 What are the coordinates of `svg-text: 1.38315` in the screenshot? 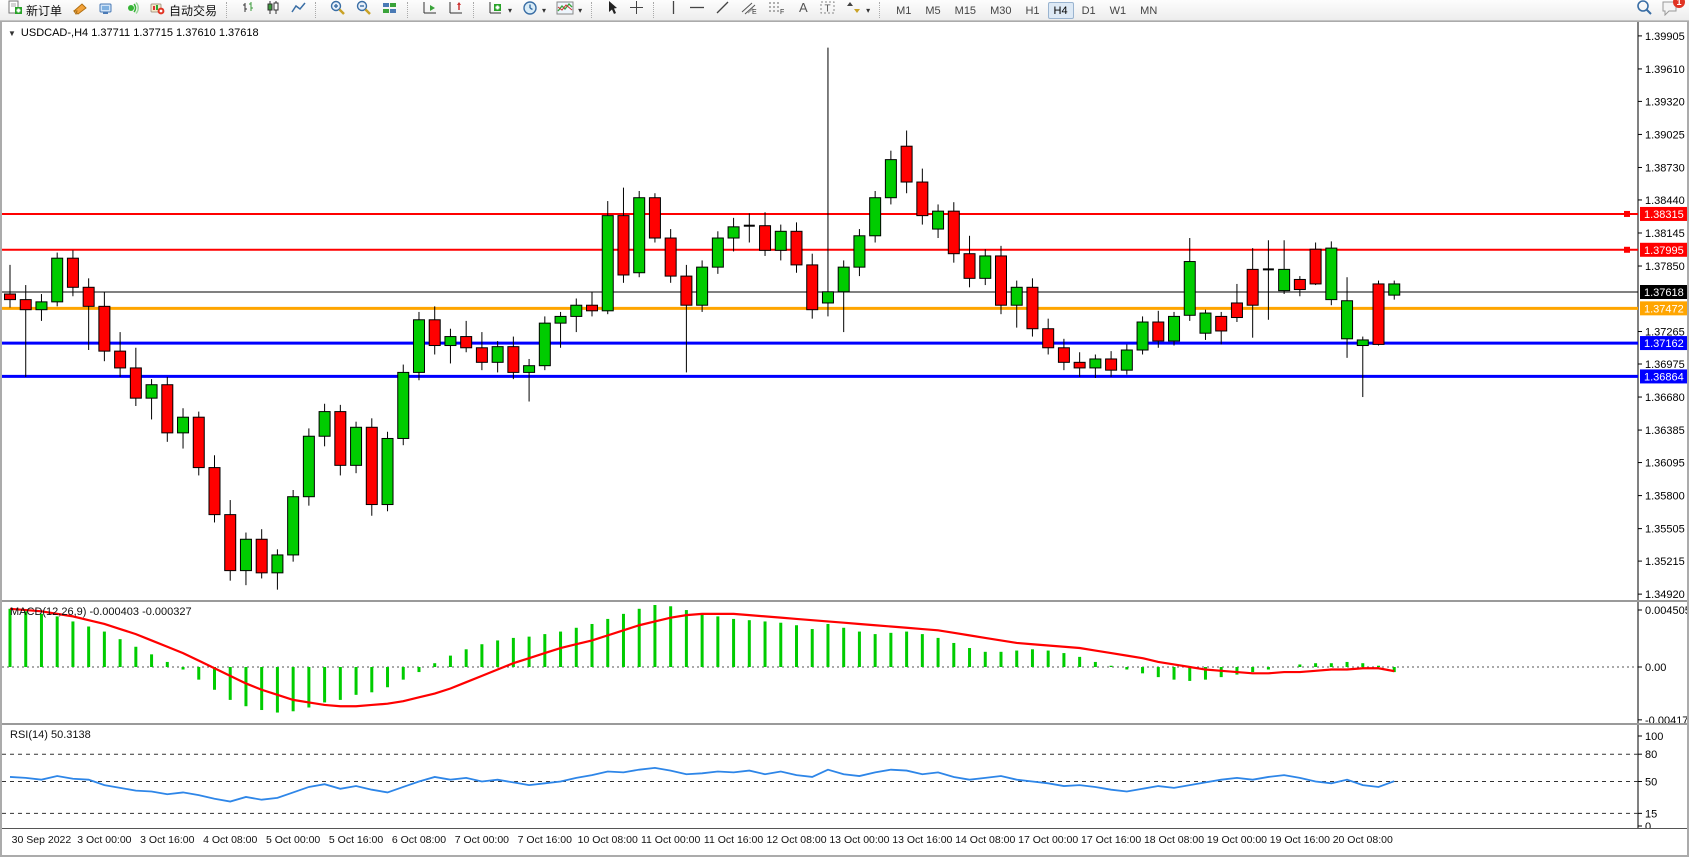 It's located at (1664, 215).